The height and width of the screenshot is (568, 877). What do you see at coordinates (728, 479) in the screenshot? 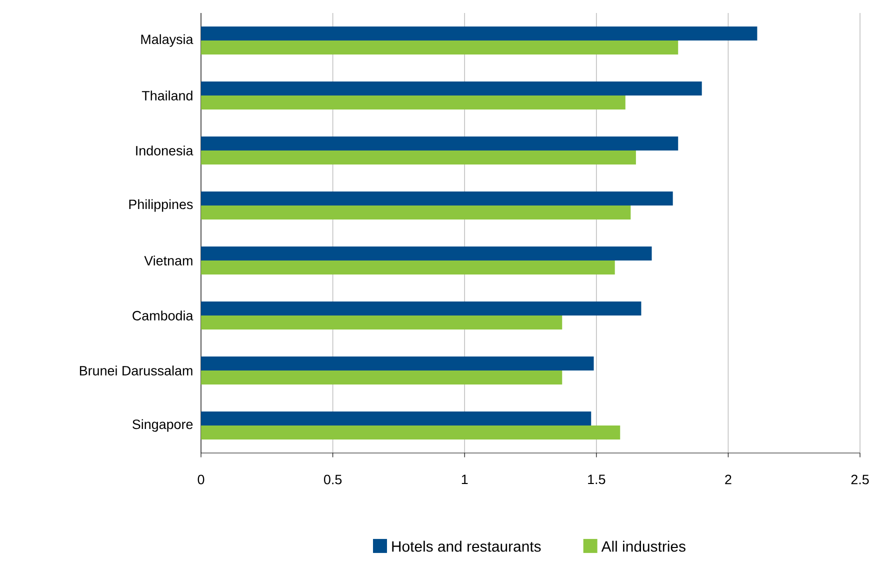
I see `x-tick-label: 2` at bounding box center [728, 479].